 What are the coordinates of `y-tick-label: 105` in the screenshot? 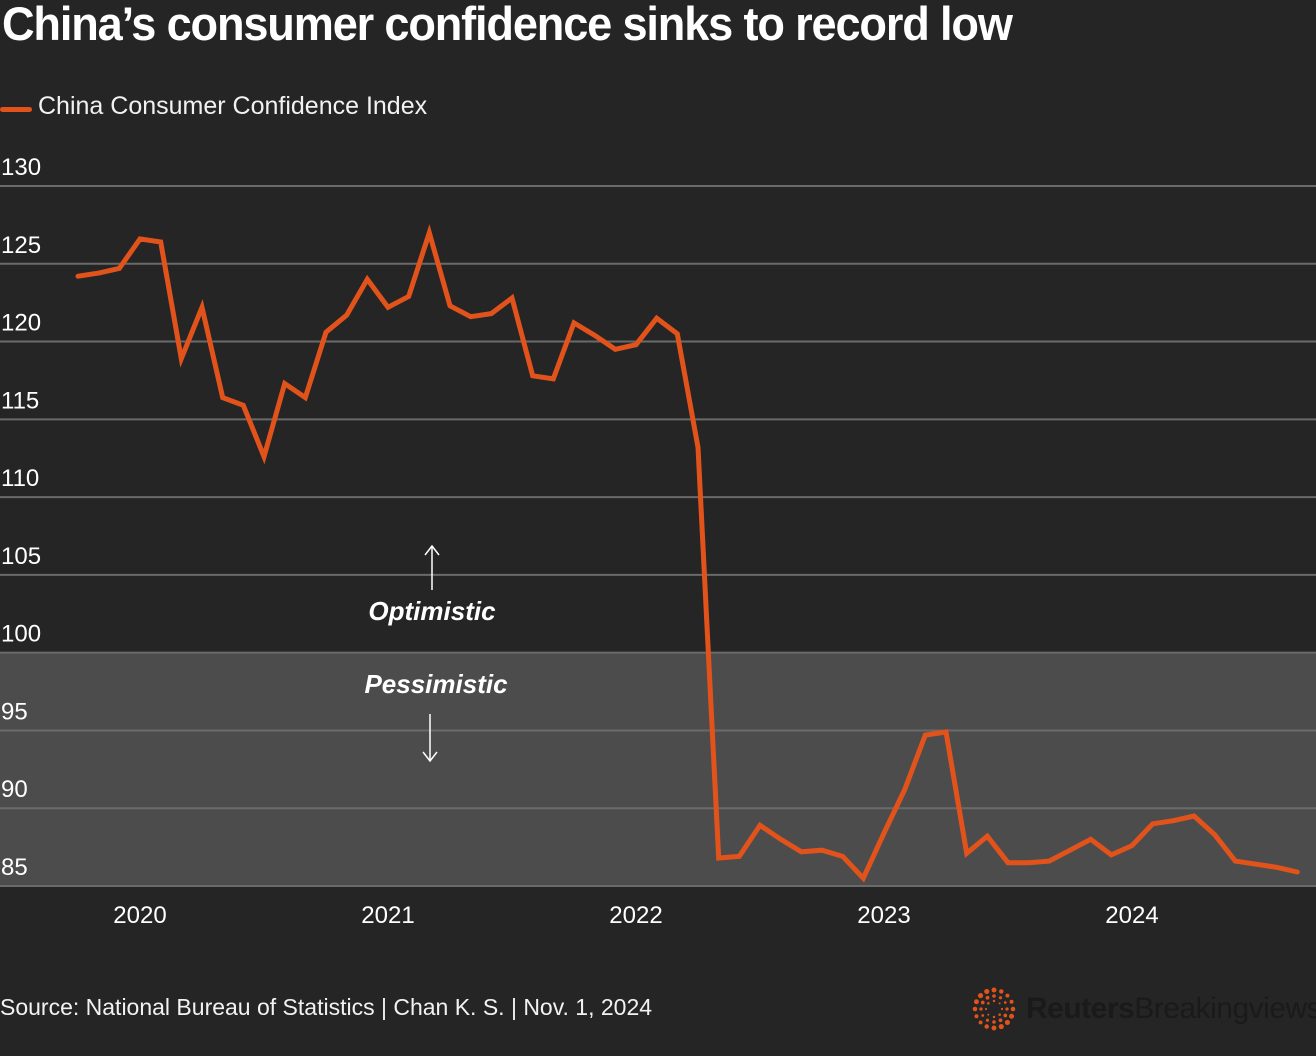 It's located at (21, 556).